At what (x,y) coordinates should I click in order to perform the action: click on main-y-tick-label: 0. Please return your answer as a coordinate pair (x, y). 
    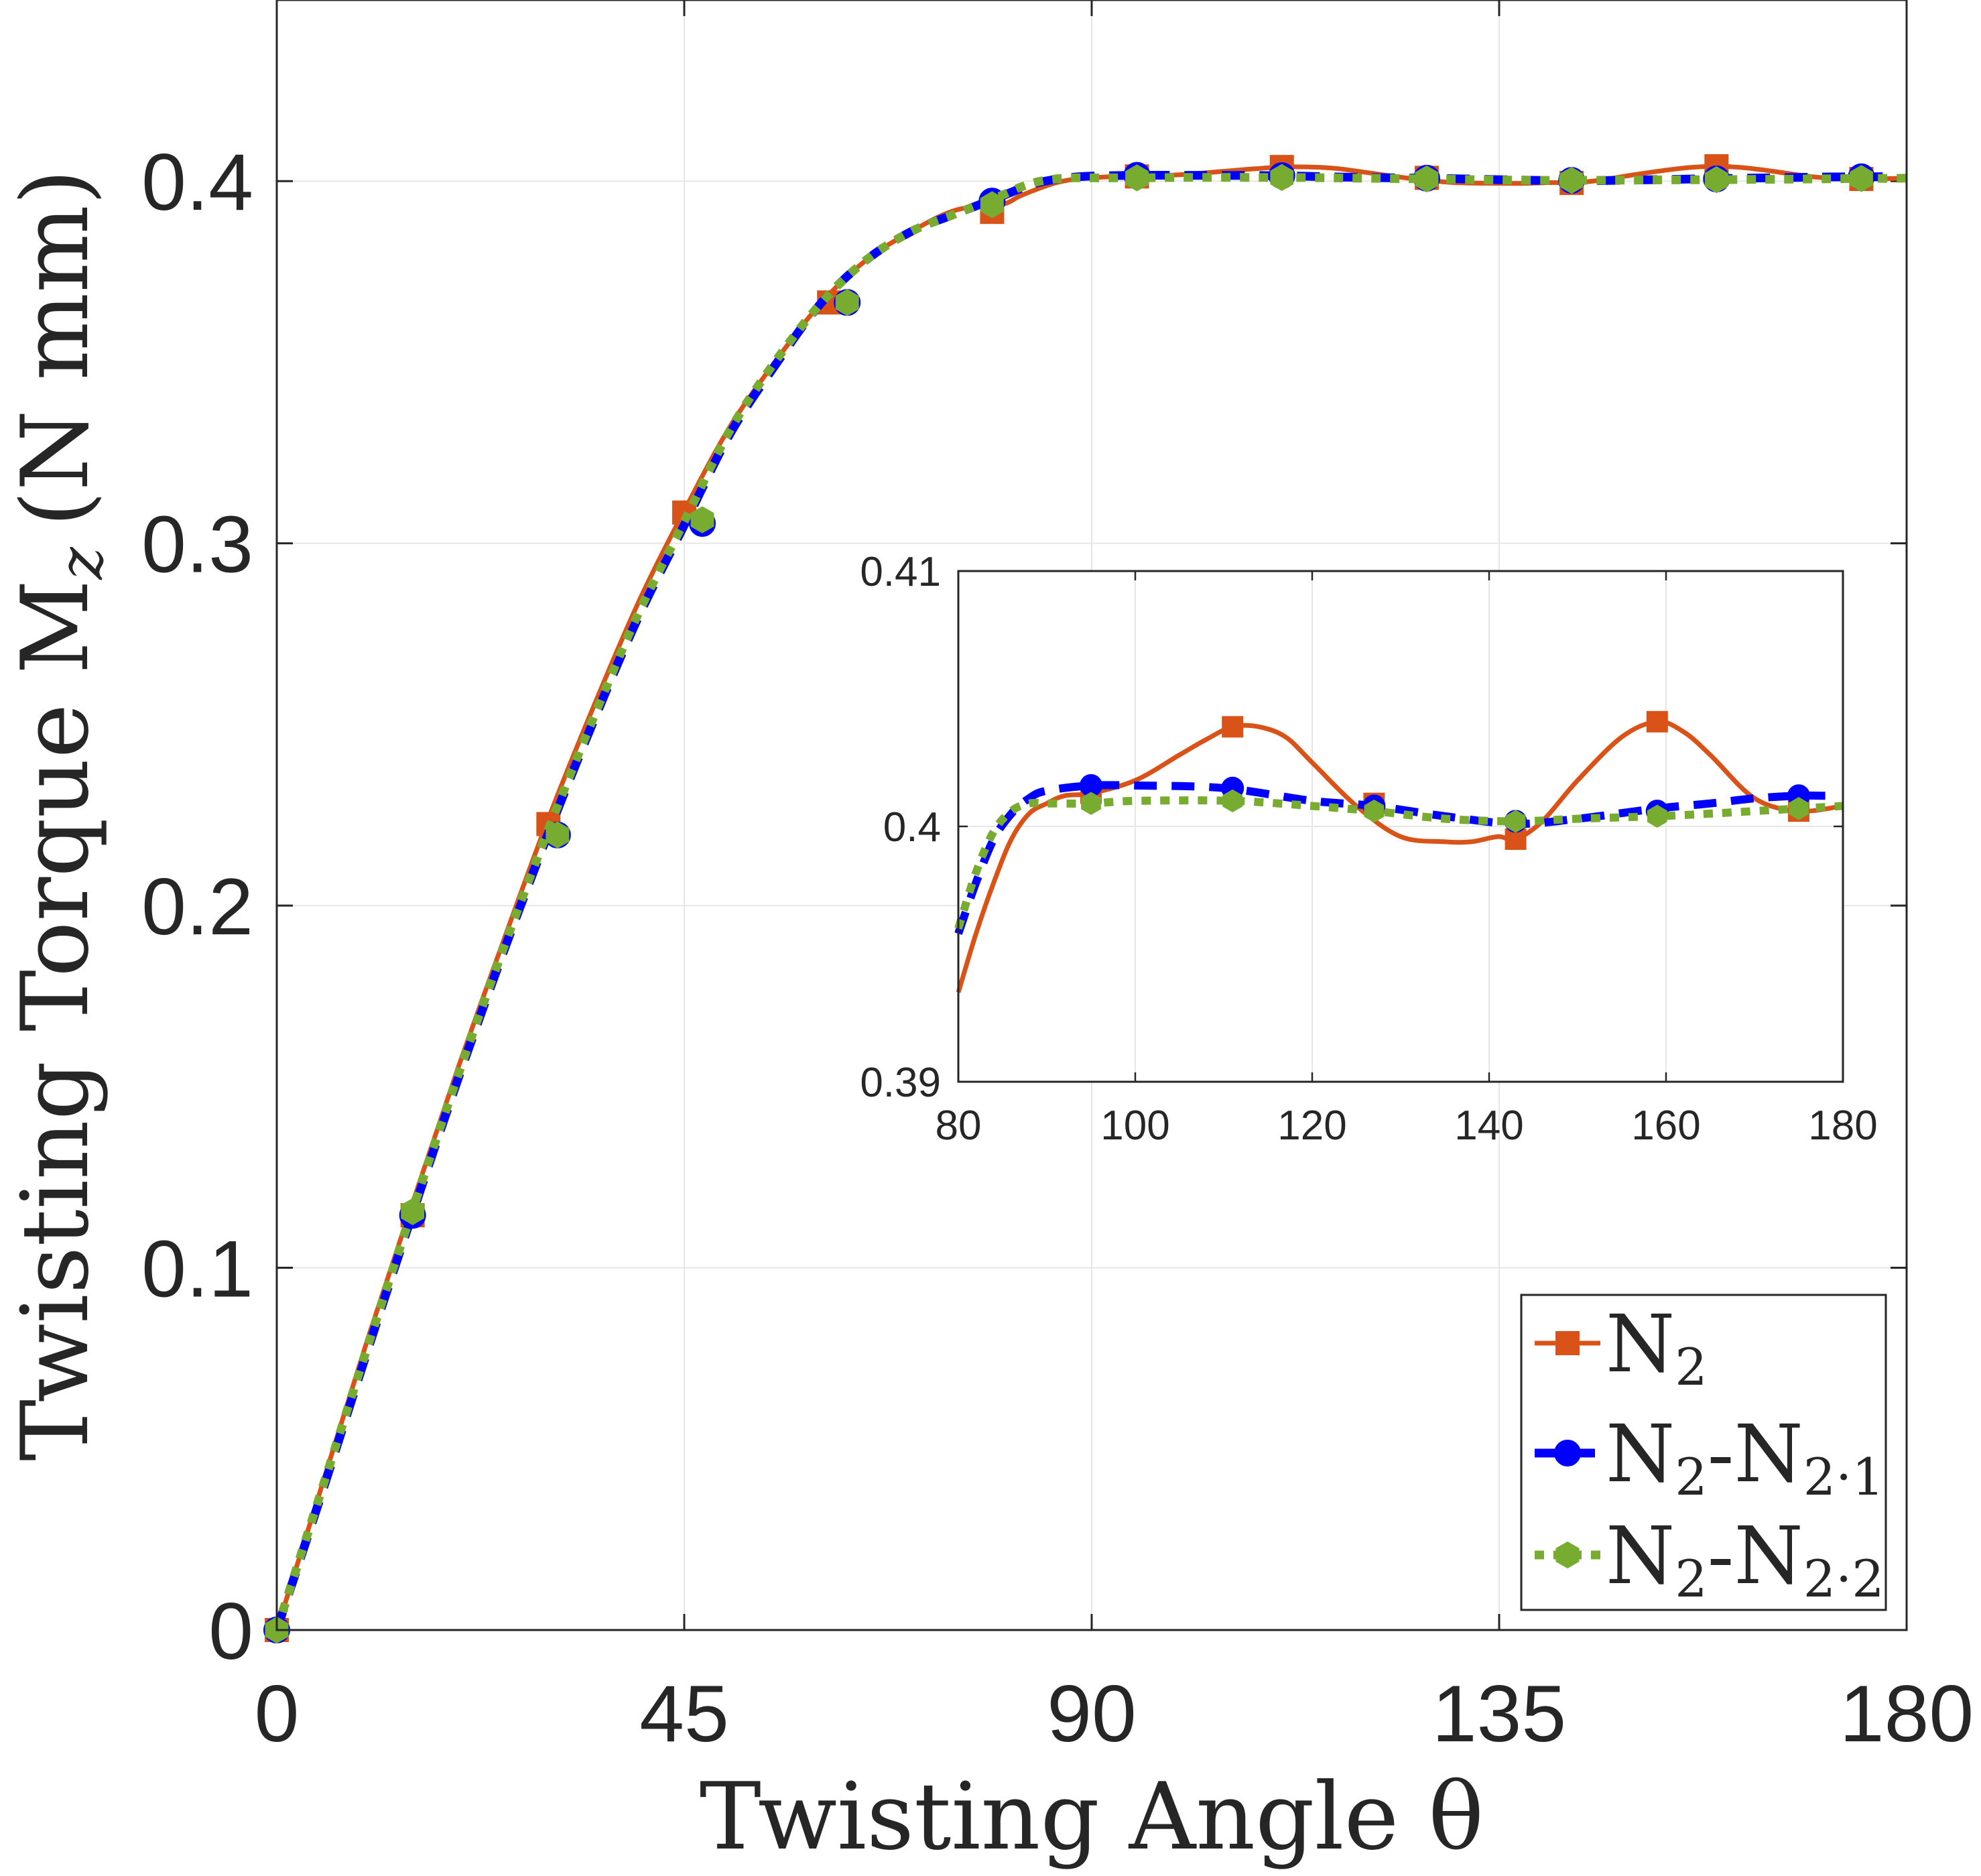
    Looking at the image, I should click on (230, 1631).